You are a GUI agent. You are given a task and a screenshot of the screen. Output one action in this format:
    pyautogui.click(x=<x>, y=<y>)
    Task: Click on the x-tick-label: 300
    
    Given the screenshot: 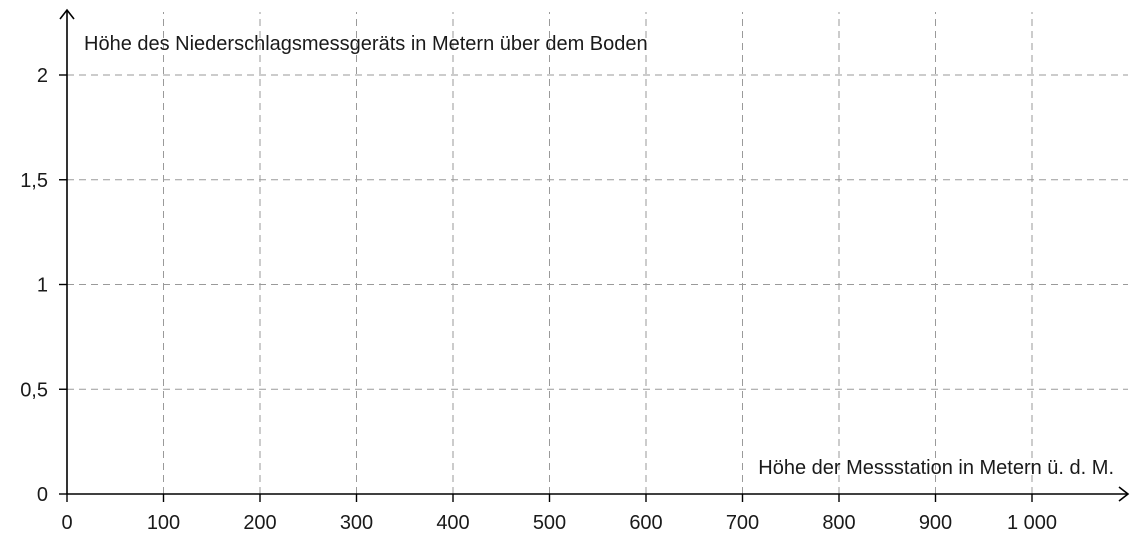 What is the action you would take?
    pyautogui.click(x=356, y=523)
    